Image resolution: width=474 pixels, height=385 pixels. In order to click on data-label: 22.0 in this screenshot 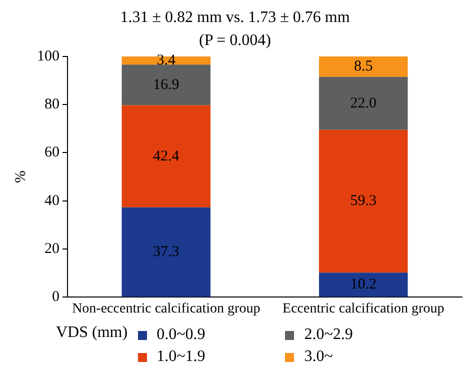, I will do `click(363, 103)`.